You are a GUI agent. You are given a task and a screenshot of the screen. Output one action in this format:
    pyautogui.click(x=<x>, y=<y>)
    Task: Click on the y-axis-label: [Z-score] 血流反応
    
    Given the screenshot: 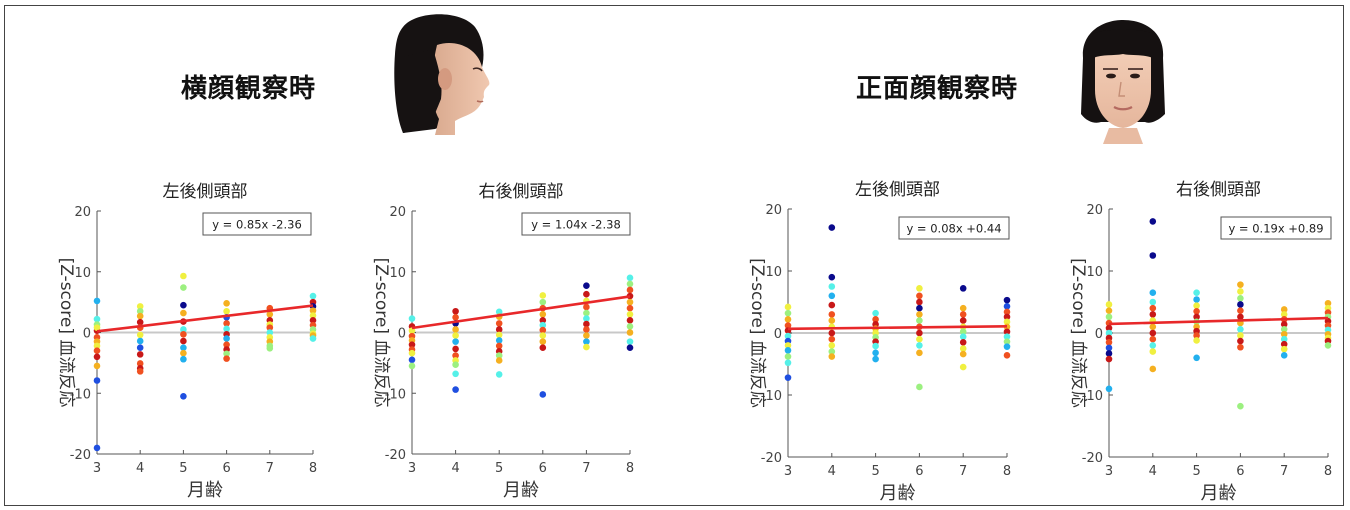 What is the action you would take?
    pyautogui.click(x=757, y=333)
    